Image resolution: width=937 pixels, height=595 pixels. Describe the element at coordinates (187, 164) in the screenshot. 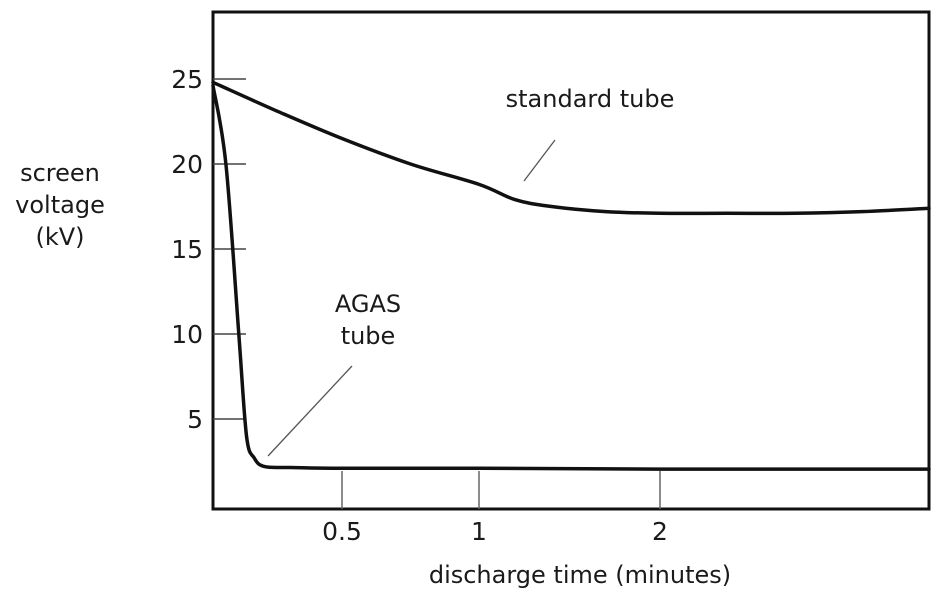

I see `y-tick-label: 20` at that location.